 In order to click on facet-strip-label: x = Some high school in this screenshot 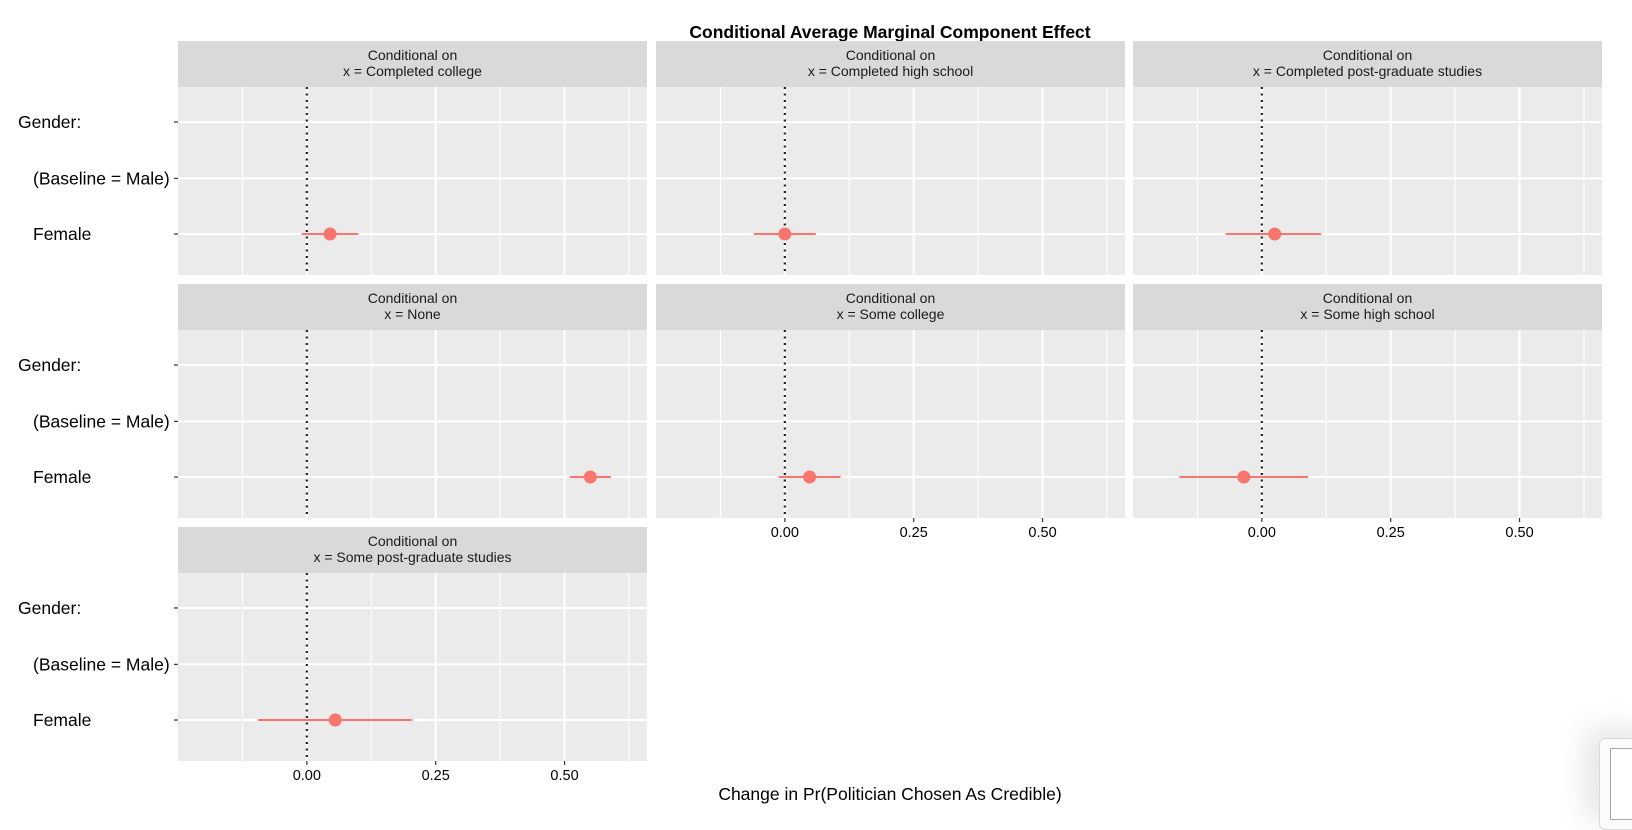, I will do `click(1367, 314)`.